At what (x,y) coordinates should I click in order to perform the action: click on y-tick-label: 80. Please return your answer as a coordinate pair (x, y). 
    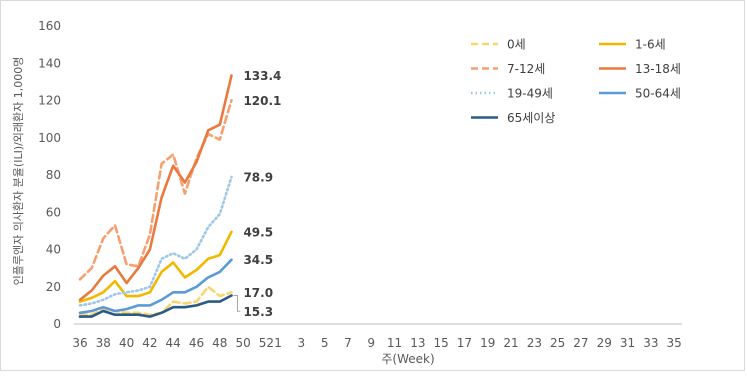
    Looking at the image, I should click on (53, 175).